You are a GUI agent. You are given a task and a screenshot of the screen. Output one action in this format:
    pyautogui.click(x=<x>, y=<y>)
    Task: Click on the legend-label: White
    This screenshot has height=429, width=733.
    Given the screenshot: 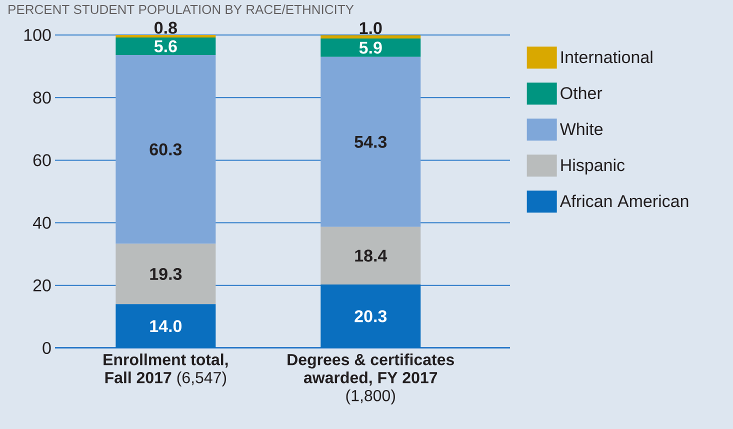 What is the action you would take?
    pyautogui.click(x=581, y=129)
    